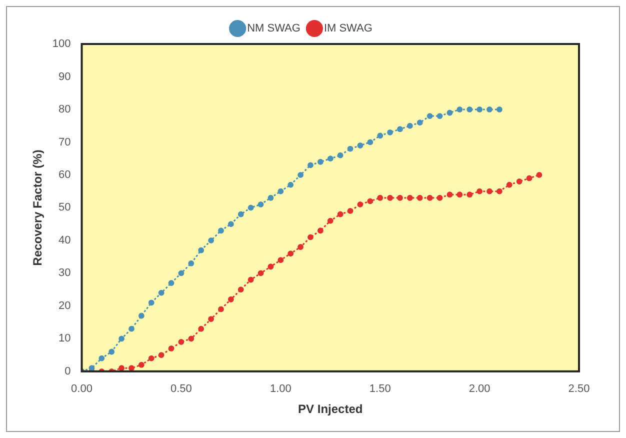 The height and width of the screenshot is (438, 626). I want to click on y-axis-title: Recovery Factor (%), so click(37, 208).